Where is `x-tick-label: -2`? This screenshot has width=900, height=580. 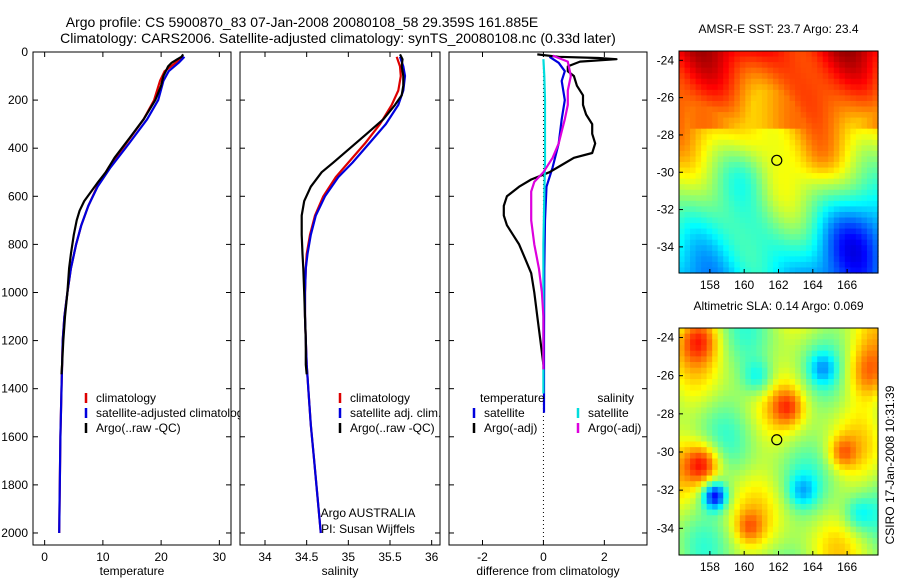
x-tick-label: -2 is located at coordinates (482, 557).